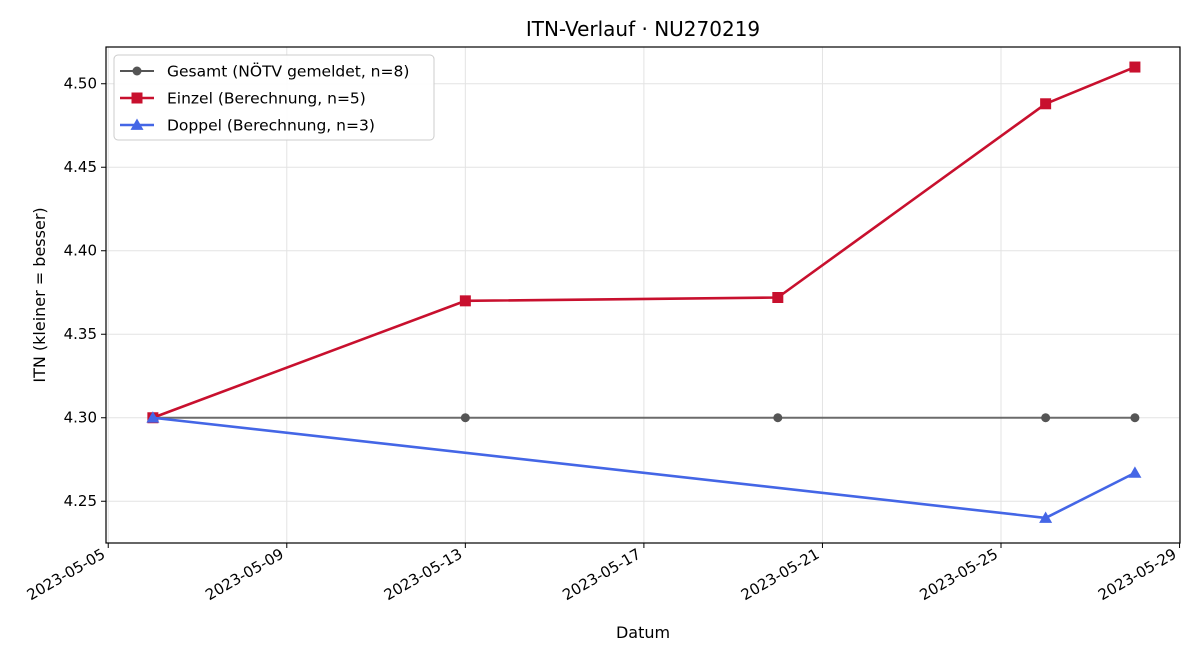 This screenshot has width=1200, height=660. What do you see at coordinates (80, 334) in the screenshot?
I see `y-tick-label: 4.35` at bounding box center [80, 334].